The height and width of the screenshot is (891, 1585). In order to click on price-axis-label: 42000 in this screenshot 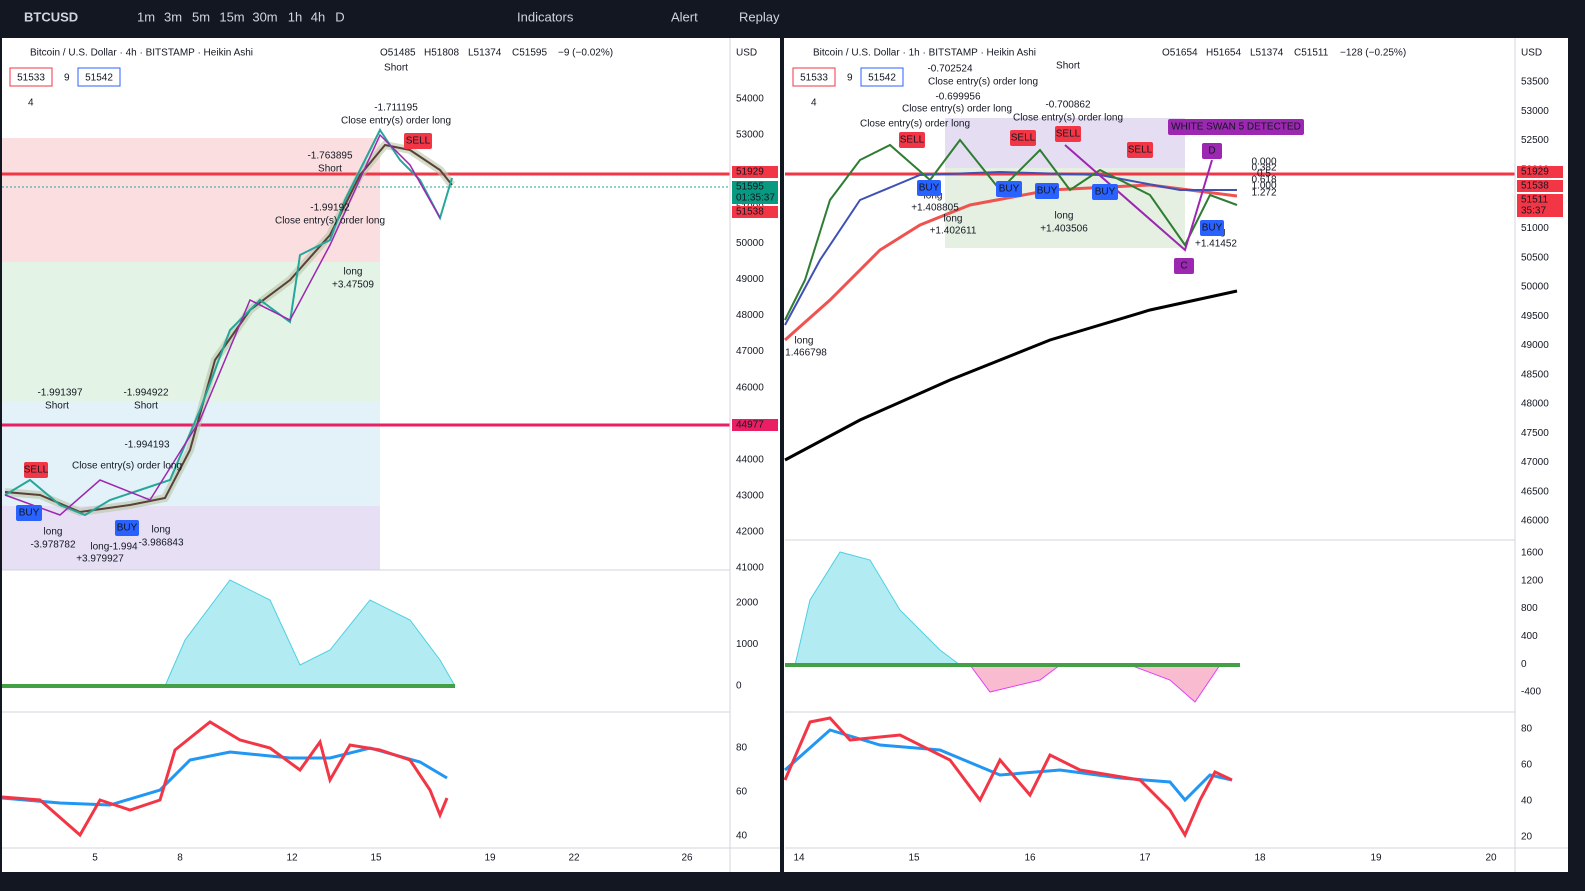, I will do `click(750, 532)`.